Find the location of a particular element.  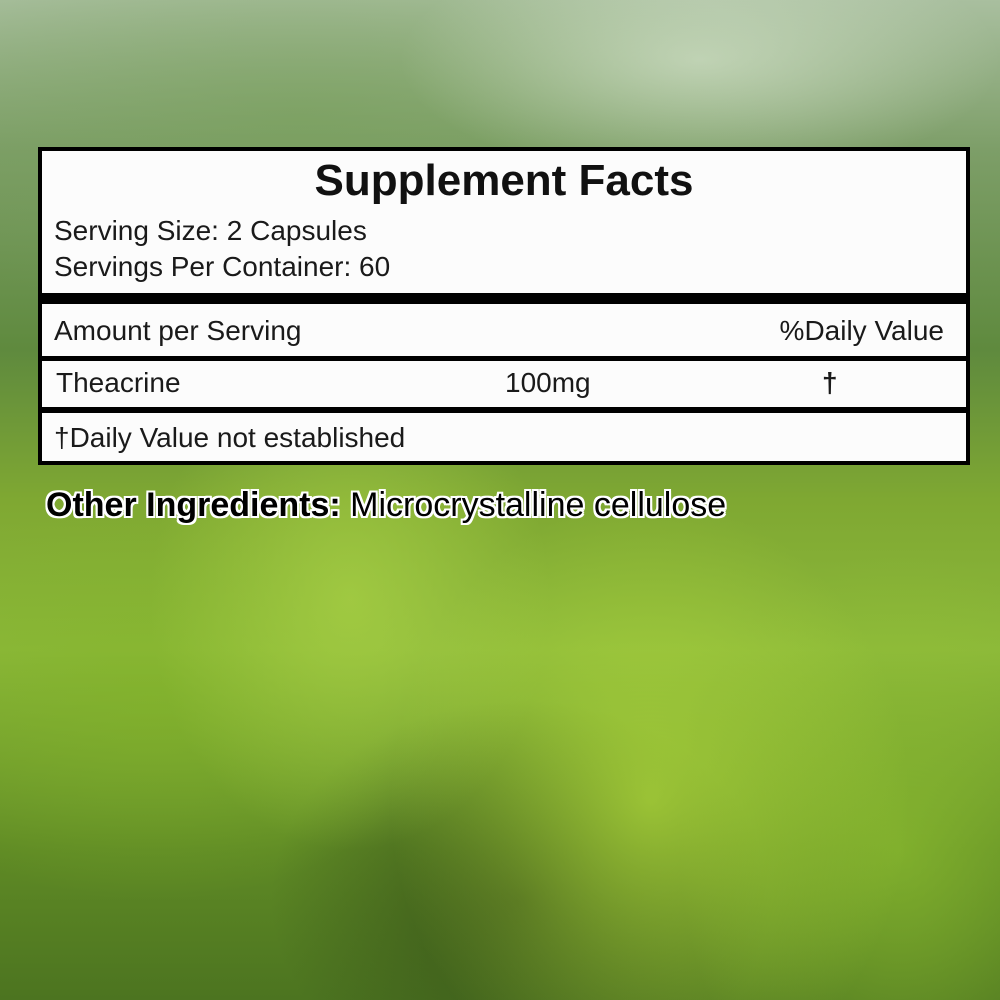

ingredient-amount: 100mg is located at coordinates (548, 382).